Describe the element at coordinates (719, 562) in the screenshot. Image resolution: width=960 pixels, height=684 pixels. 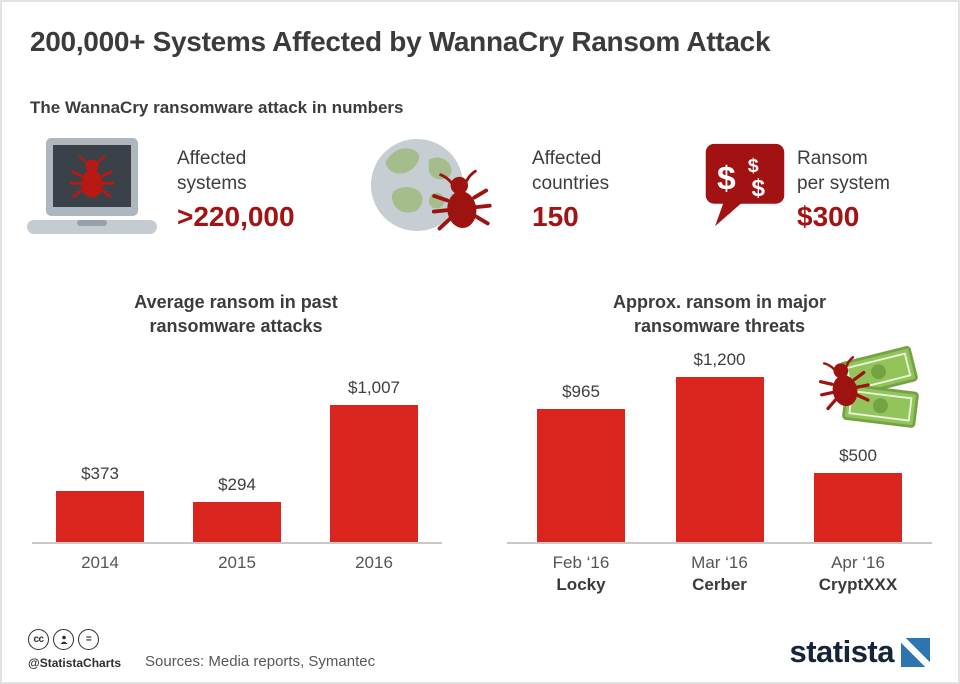
I see `axis-category-label: Mar ‘16` at that location.